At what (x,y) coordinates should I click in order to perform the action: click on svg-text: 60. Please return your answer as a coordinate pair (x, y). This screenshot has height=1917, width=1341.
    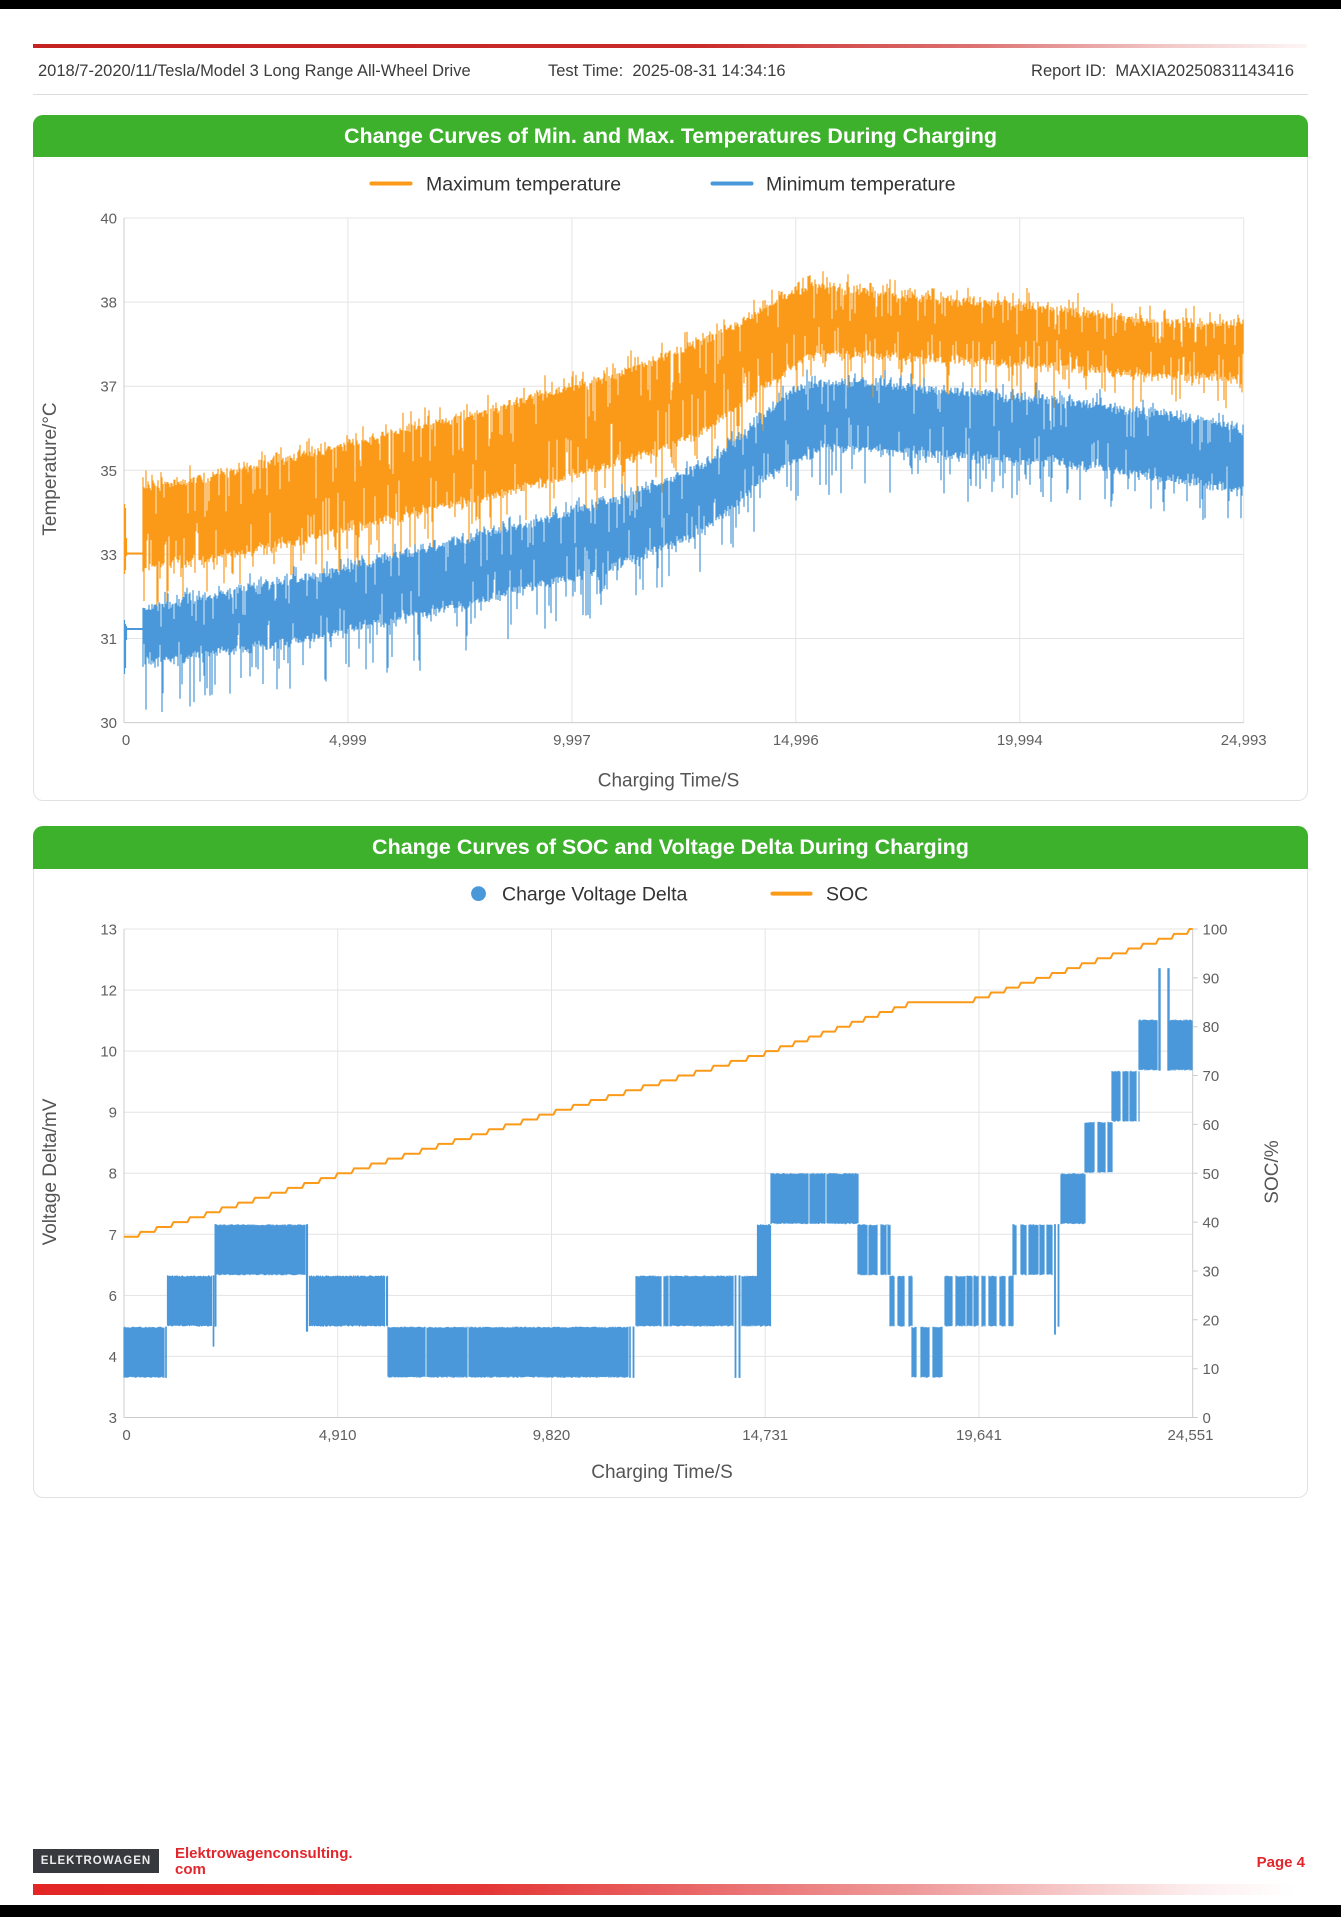
    Looking at the image, I should click on (1211, 1125).